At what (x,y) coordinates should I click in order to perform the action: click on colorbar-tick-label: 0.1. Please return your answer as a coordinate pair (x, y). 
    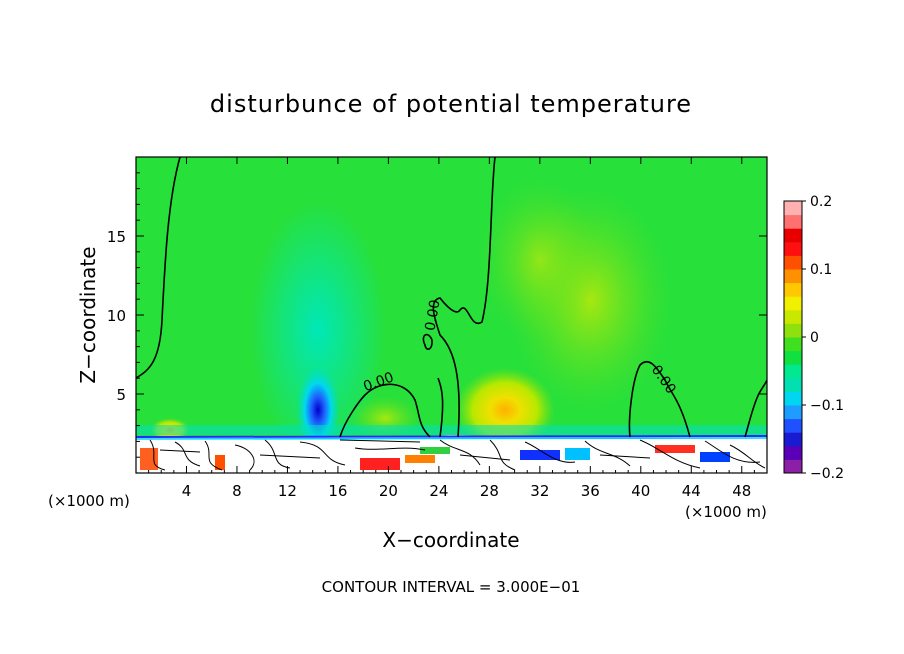
    Looking at the image, I should click on (821, 270).